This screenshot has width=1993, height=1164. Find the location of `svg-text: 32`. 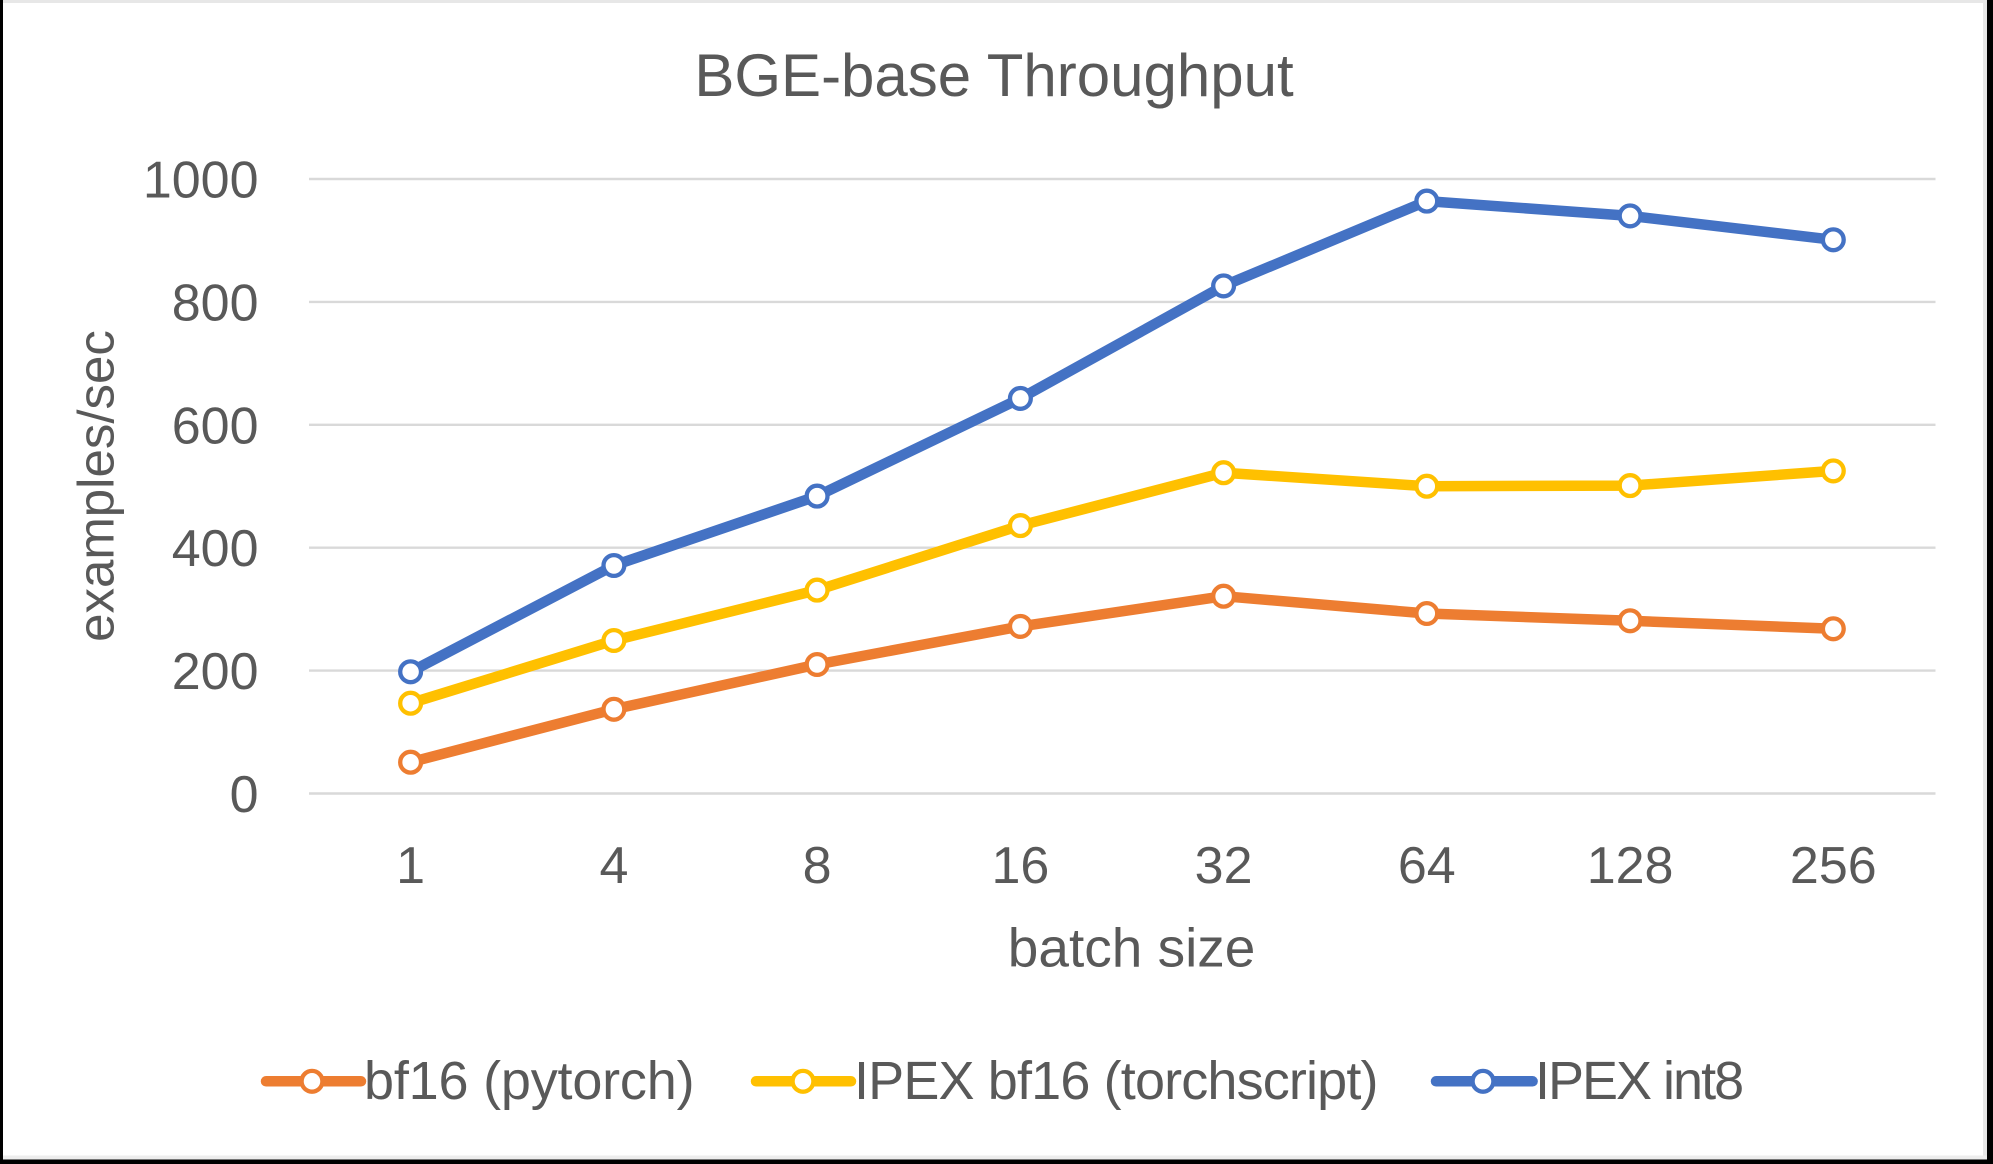

svg-text: 32 is located at coordinates (1224, 866).